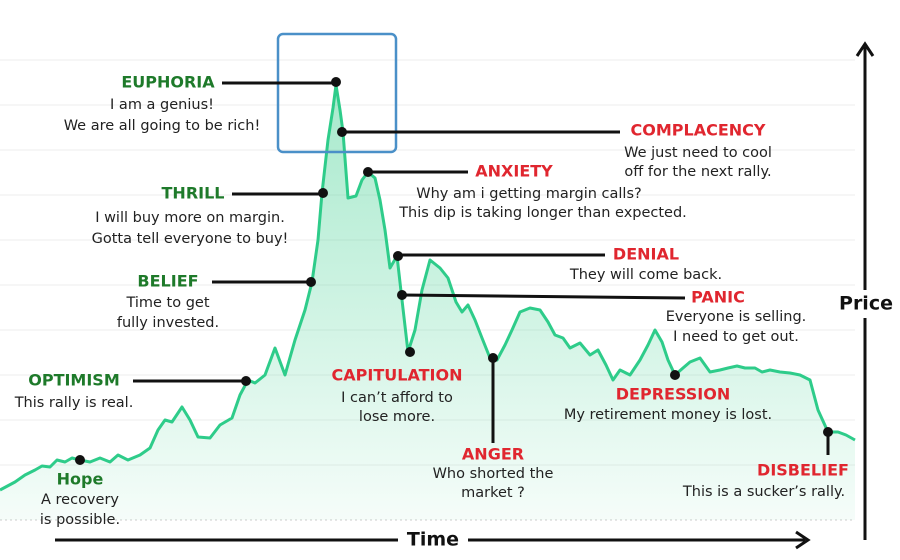 The image size is (900, 560). What do you see at coordinates (718, 297) in the screenshot?
I see `stage-name: PANIC` at bounding box center [718, 297].